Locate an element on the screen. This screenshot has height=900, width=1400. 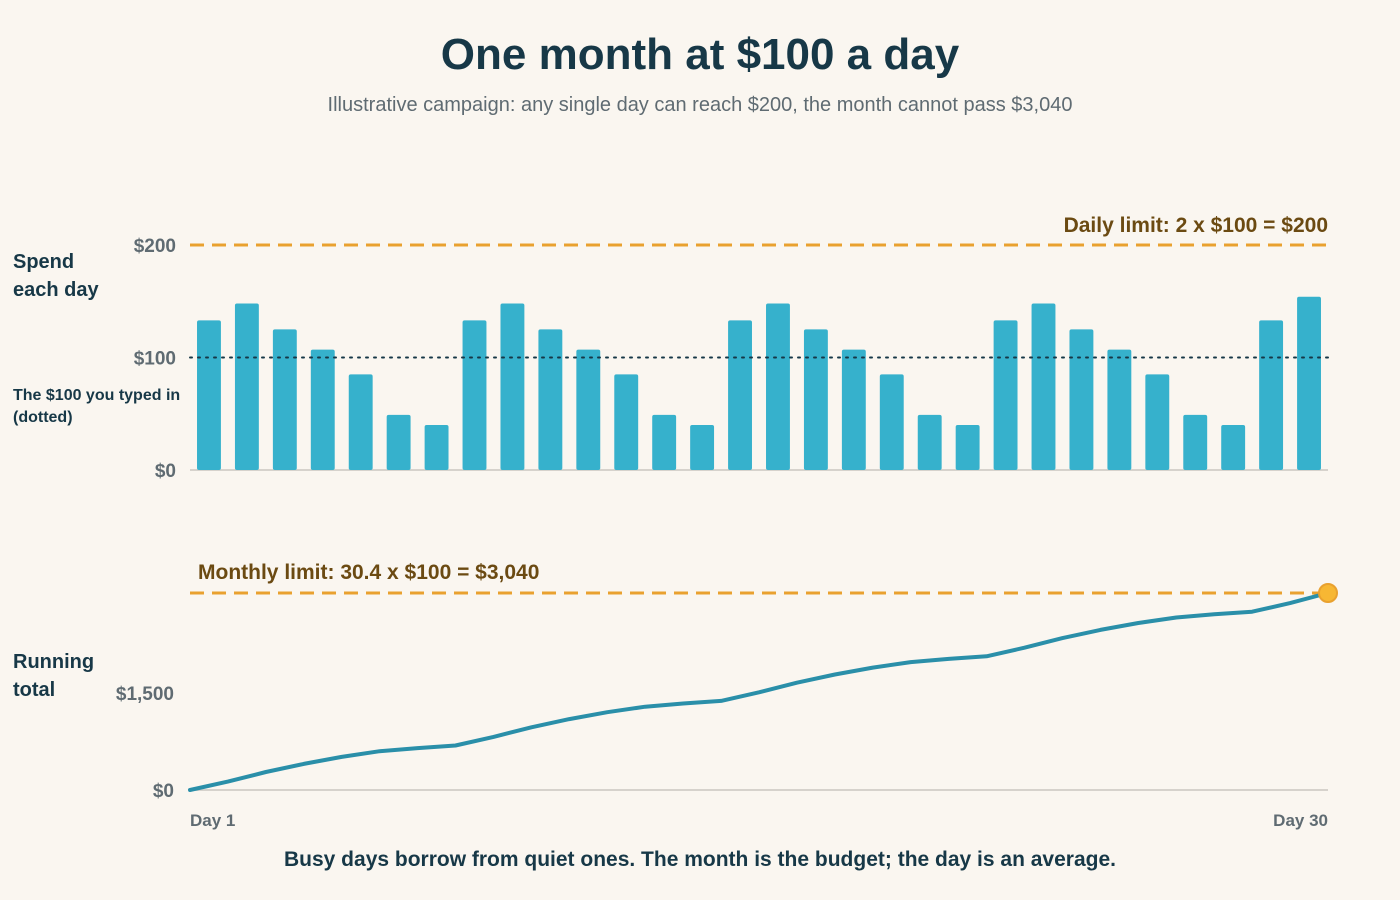
reference-line-note: The $100 you typed in (dotted) is located at coordinates (97, 406).